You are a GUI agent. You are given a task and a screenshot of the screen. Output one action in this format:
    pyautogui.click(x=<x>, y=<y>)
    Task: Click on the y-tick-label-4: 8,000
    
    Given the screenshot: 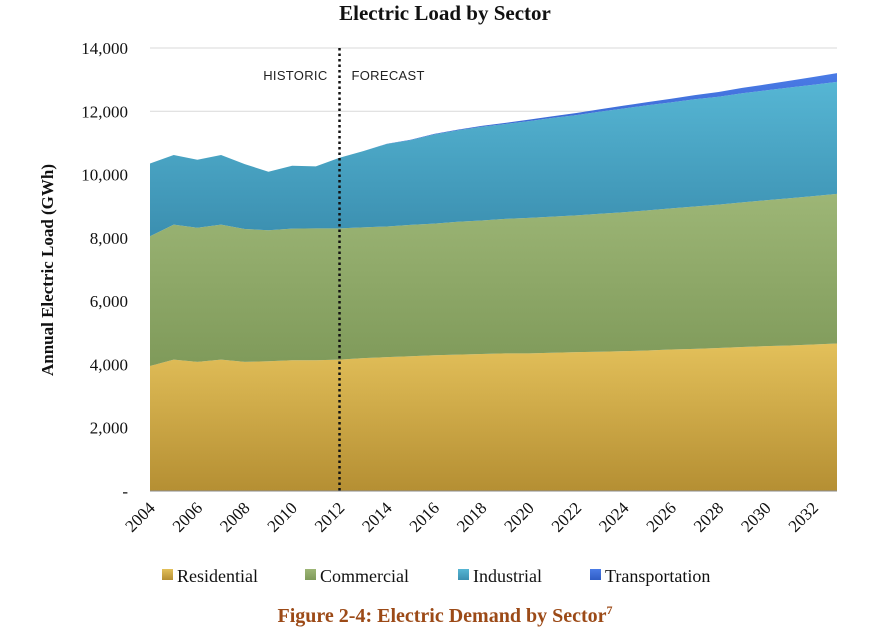 What is the action you would take?
    pyautogui.click(x=109, y=238)
    